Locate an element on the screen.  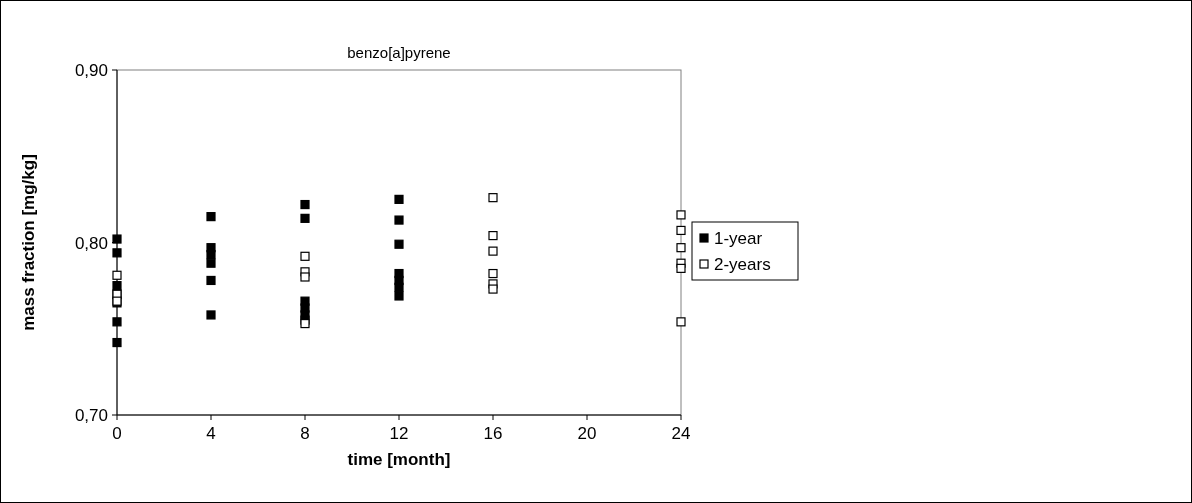
legend-label: 2-years is located at coordinates (742, 264).